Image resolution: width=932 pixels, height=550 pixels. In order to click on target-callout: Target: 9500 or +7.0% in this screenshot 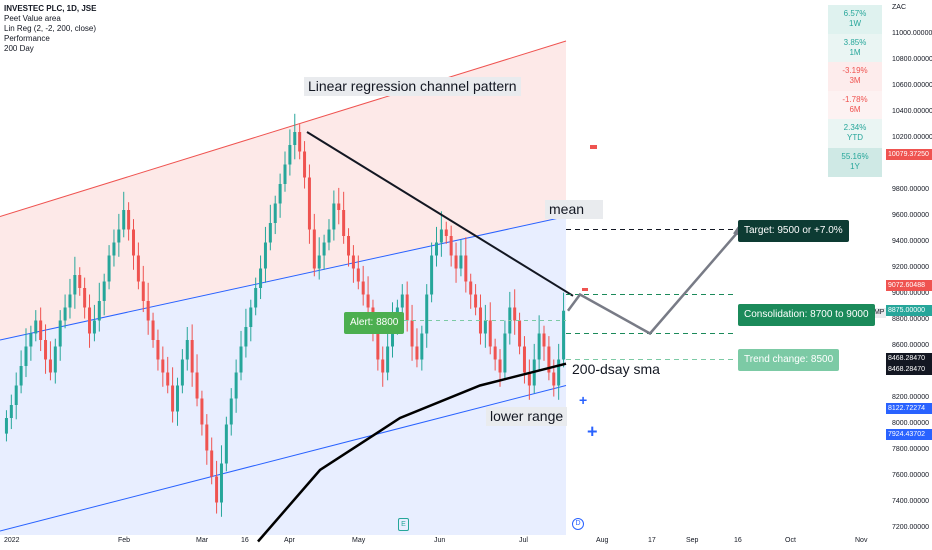, I will do `click(793, 231)`.